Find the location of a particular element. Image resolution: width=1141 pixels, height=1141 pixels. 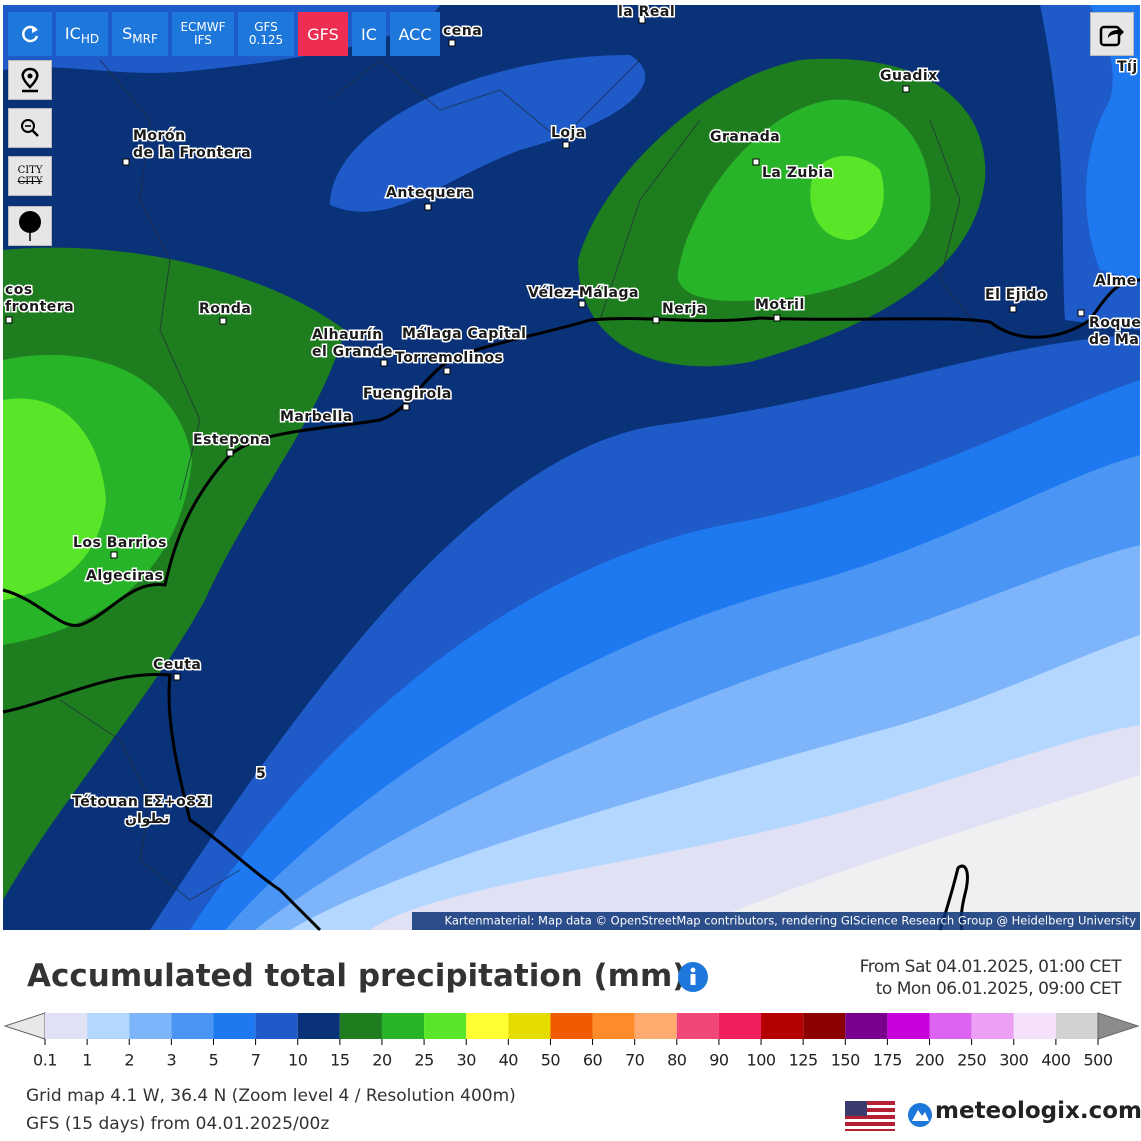

place-label: el Grande is located at coordinates (352, 352).